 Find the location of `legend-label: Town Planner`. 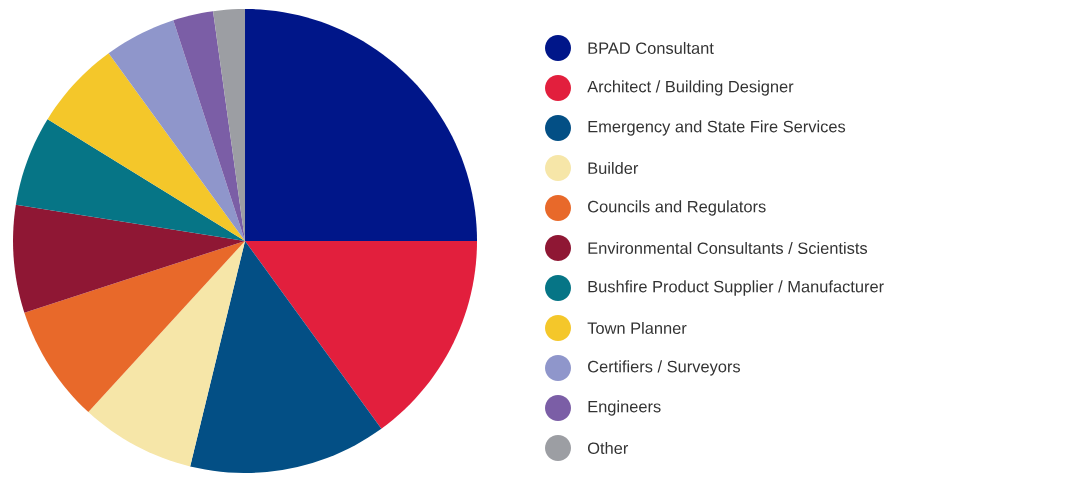

legend-label: Town Planner is located at coordinates (637, 328).